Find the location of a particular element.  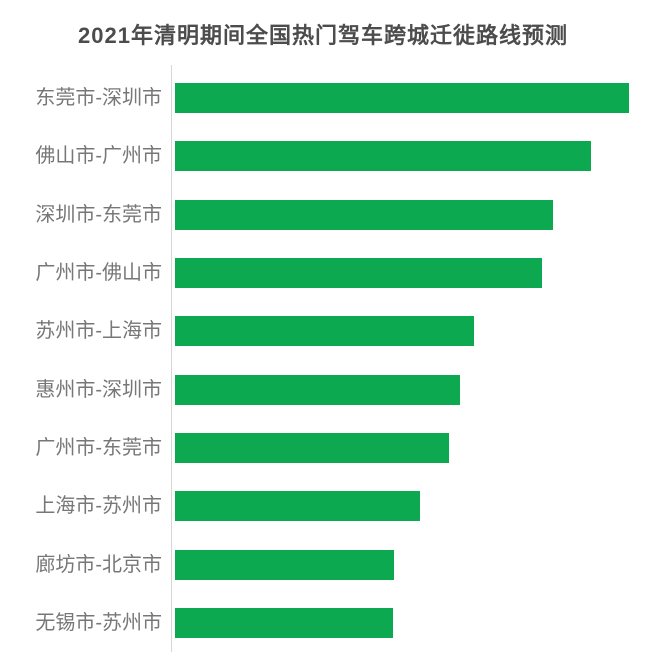

chart-title: 2021年清明期间全国热门驾车跨城迁徙路线预测 is located at coordinates (323, 35).